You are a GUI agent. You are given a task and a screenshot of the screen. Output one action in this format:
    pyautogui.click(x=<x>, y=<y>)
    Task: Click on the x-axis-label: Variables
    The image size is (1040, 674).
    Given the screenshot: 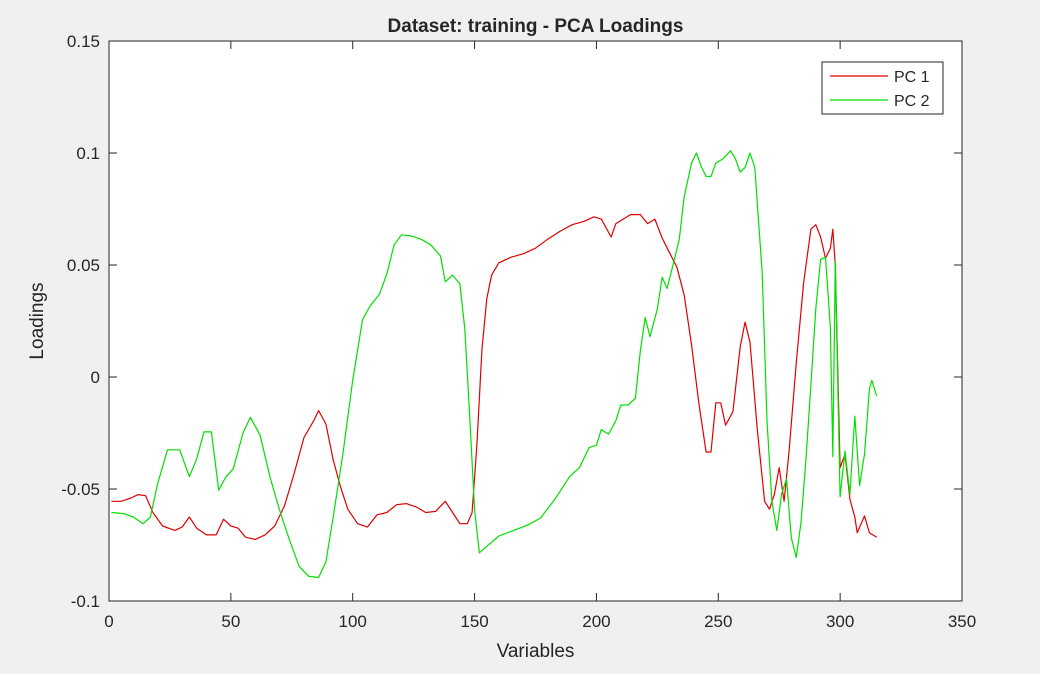 What is the action you would take?
    pyautogui.click(x=536, y=651)
    